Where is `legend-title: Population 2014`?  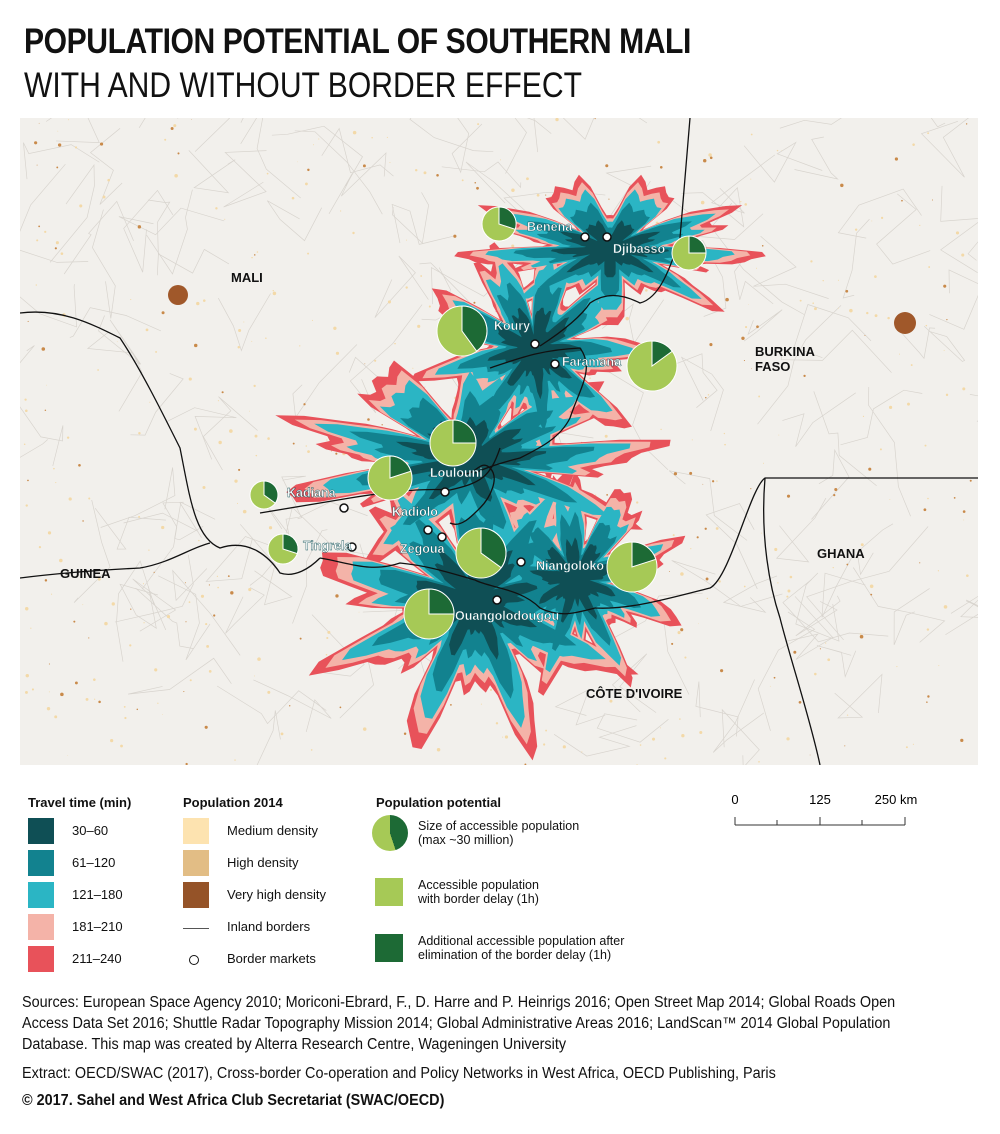
legend-title: Population 2014 is located at coordinates (233, 802).